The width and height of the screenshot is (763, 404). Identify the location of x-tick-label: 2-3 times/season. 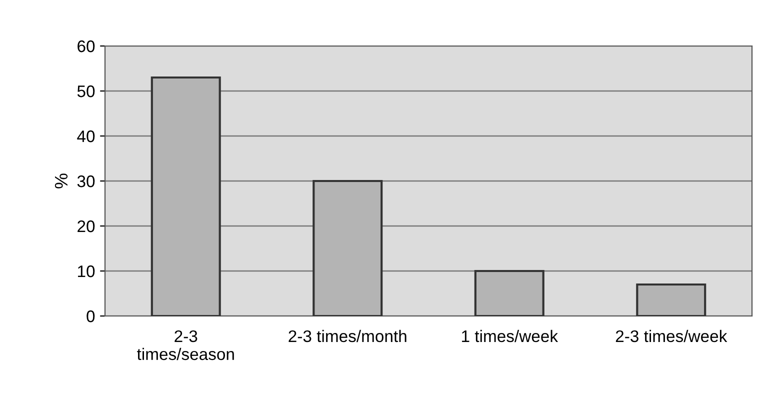
(185, 345).